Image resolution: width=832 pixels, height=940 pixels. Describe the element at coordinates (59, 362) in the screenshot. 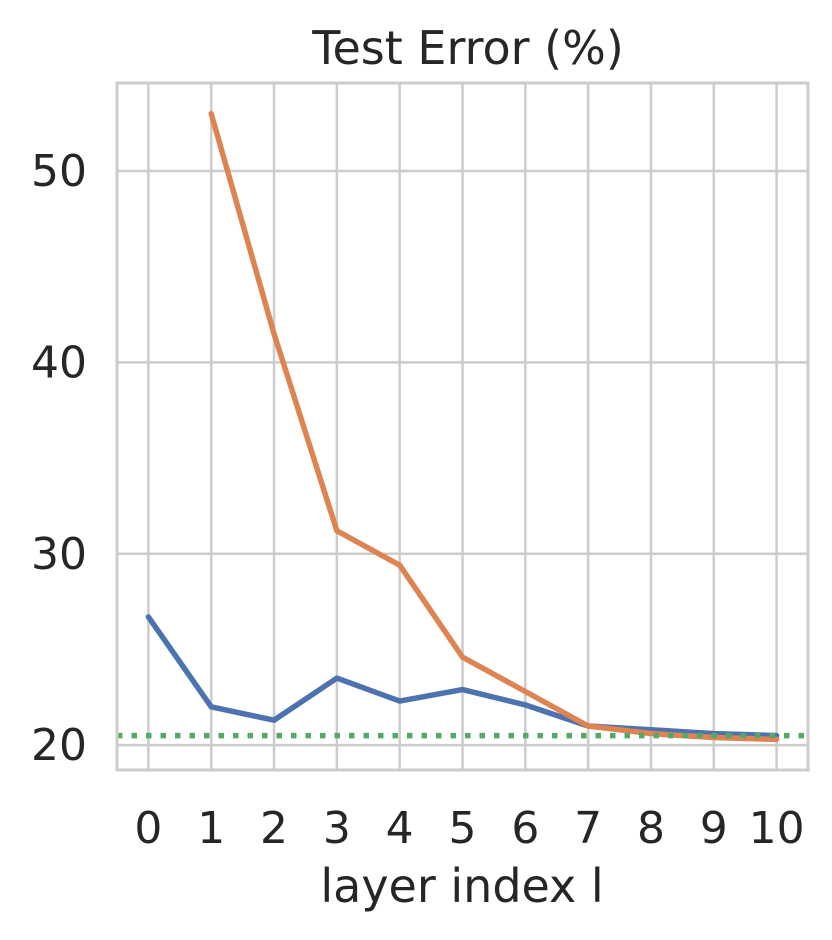

I see `y-tick-label: 40` at that location.